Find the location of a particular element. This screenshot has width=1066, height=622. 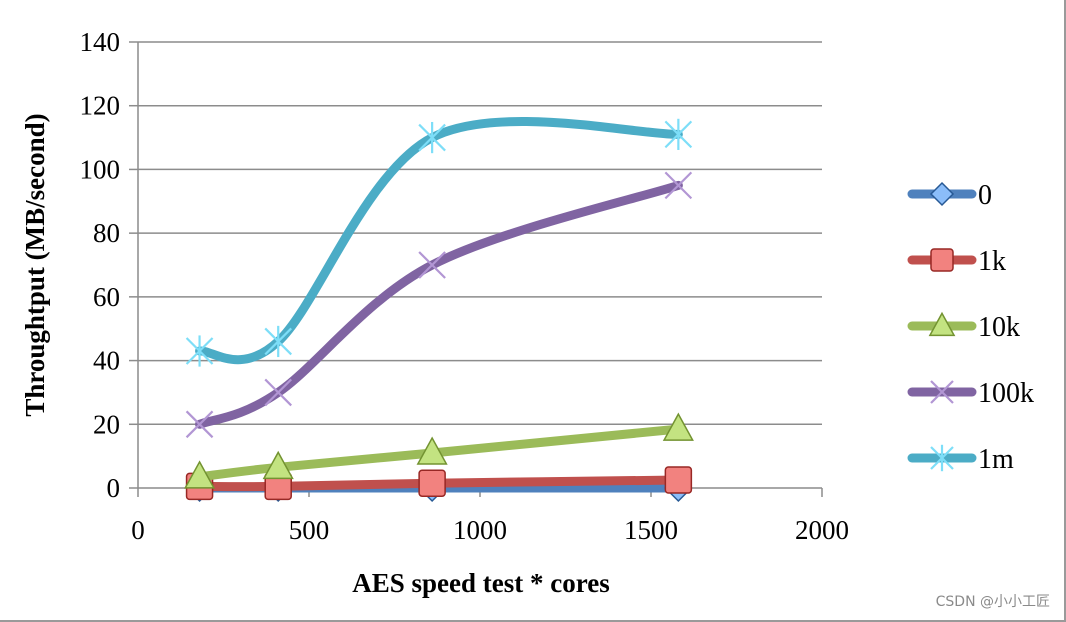

x-tick-label: 1000 is located at coordinates (480, 530).